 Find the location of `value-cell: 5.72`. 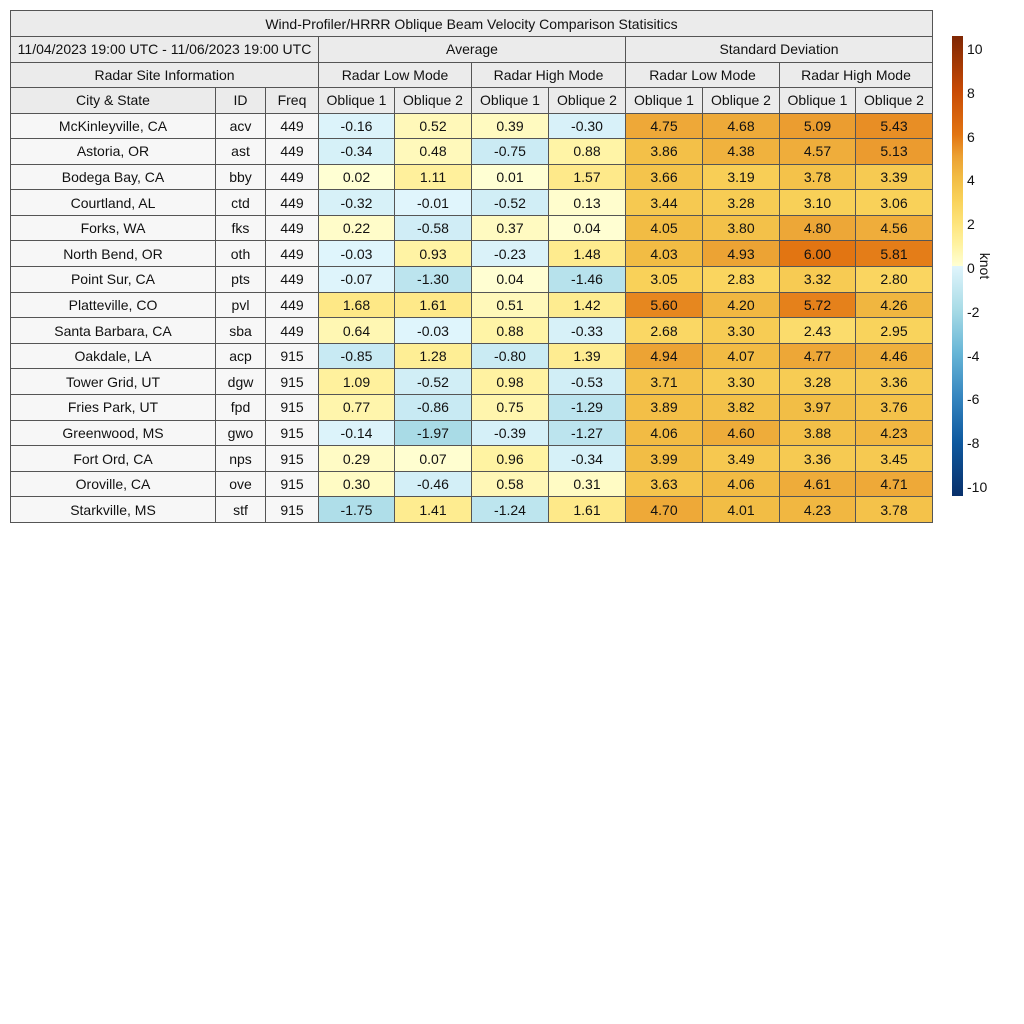

value-cell: 5.72 is located at coordinates (817, 305).